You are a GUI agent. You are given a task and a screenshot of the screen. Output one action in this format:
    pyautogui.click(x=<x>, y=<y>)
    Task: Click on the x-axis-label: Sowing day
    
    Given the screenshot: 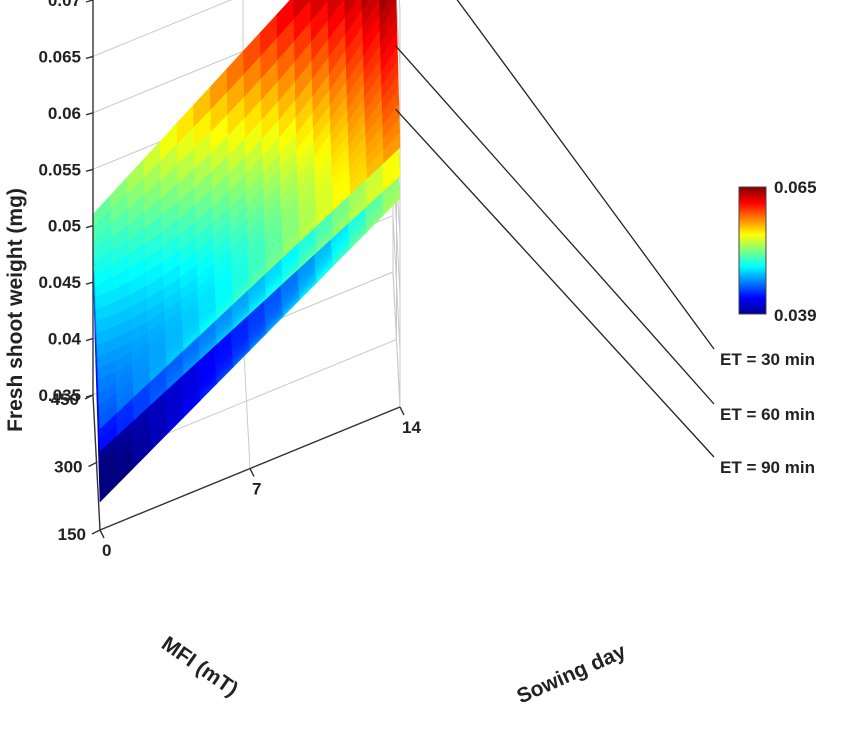 What is the action you would take?
    pyautogui.click(x=571, y=674)
    